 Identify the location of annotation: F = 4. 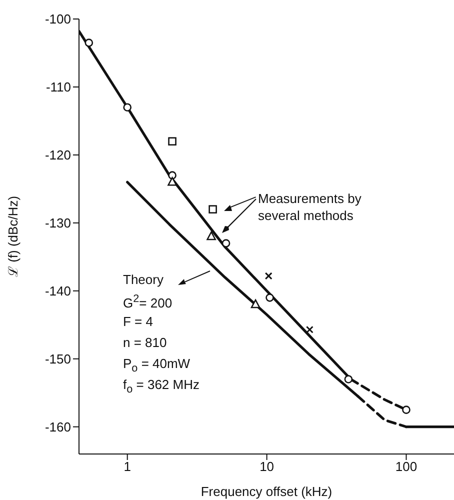
(138, 321).